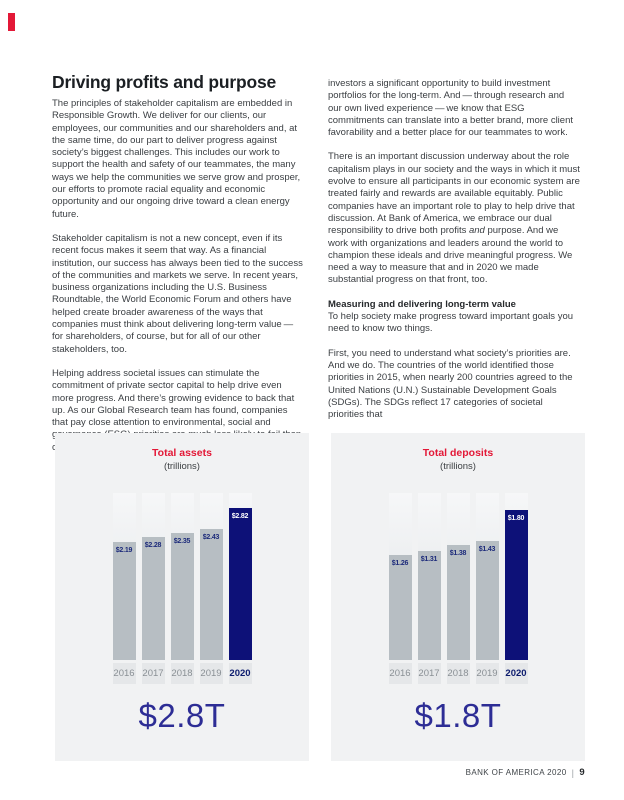  I want to click on bar: $2.35, so click(182, 596).